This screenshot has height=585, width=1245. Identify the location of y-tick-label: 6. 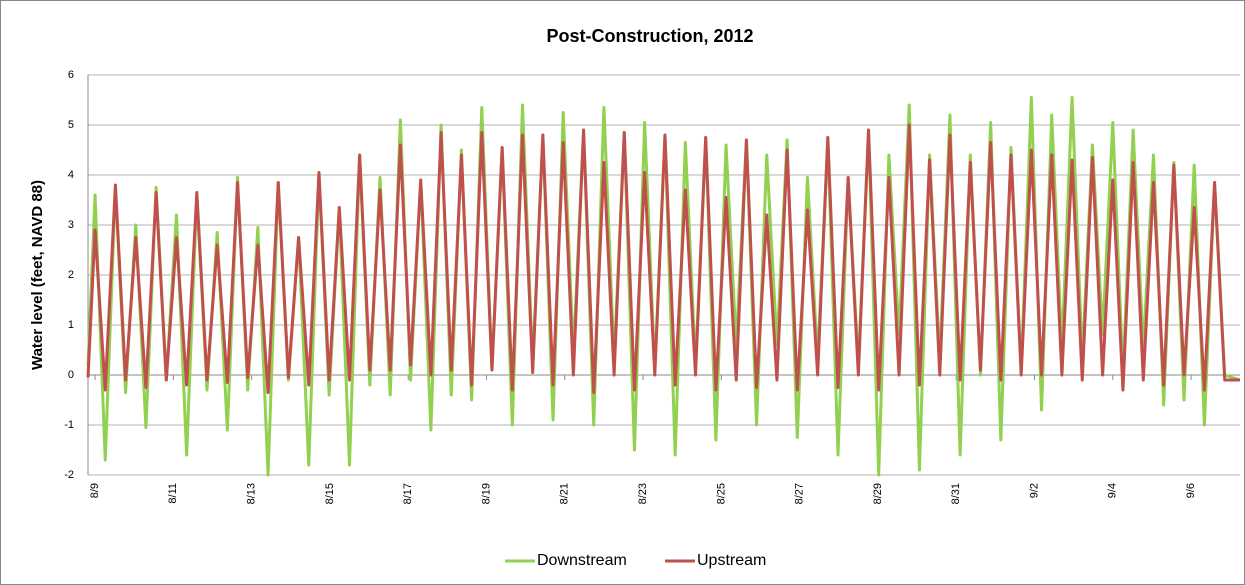
(71, 75).